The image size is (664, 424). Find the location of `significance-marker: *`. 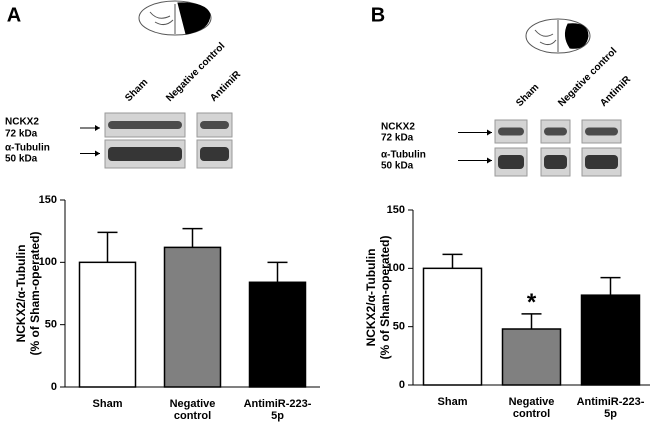

significance-marker: * is located at coordinates (532, 302).